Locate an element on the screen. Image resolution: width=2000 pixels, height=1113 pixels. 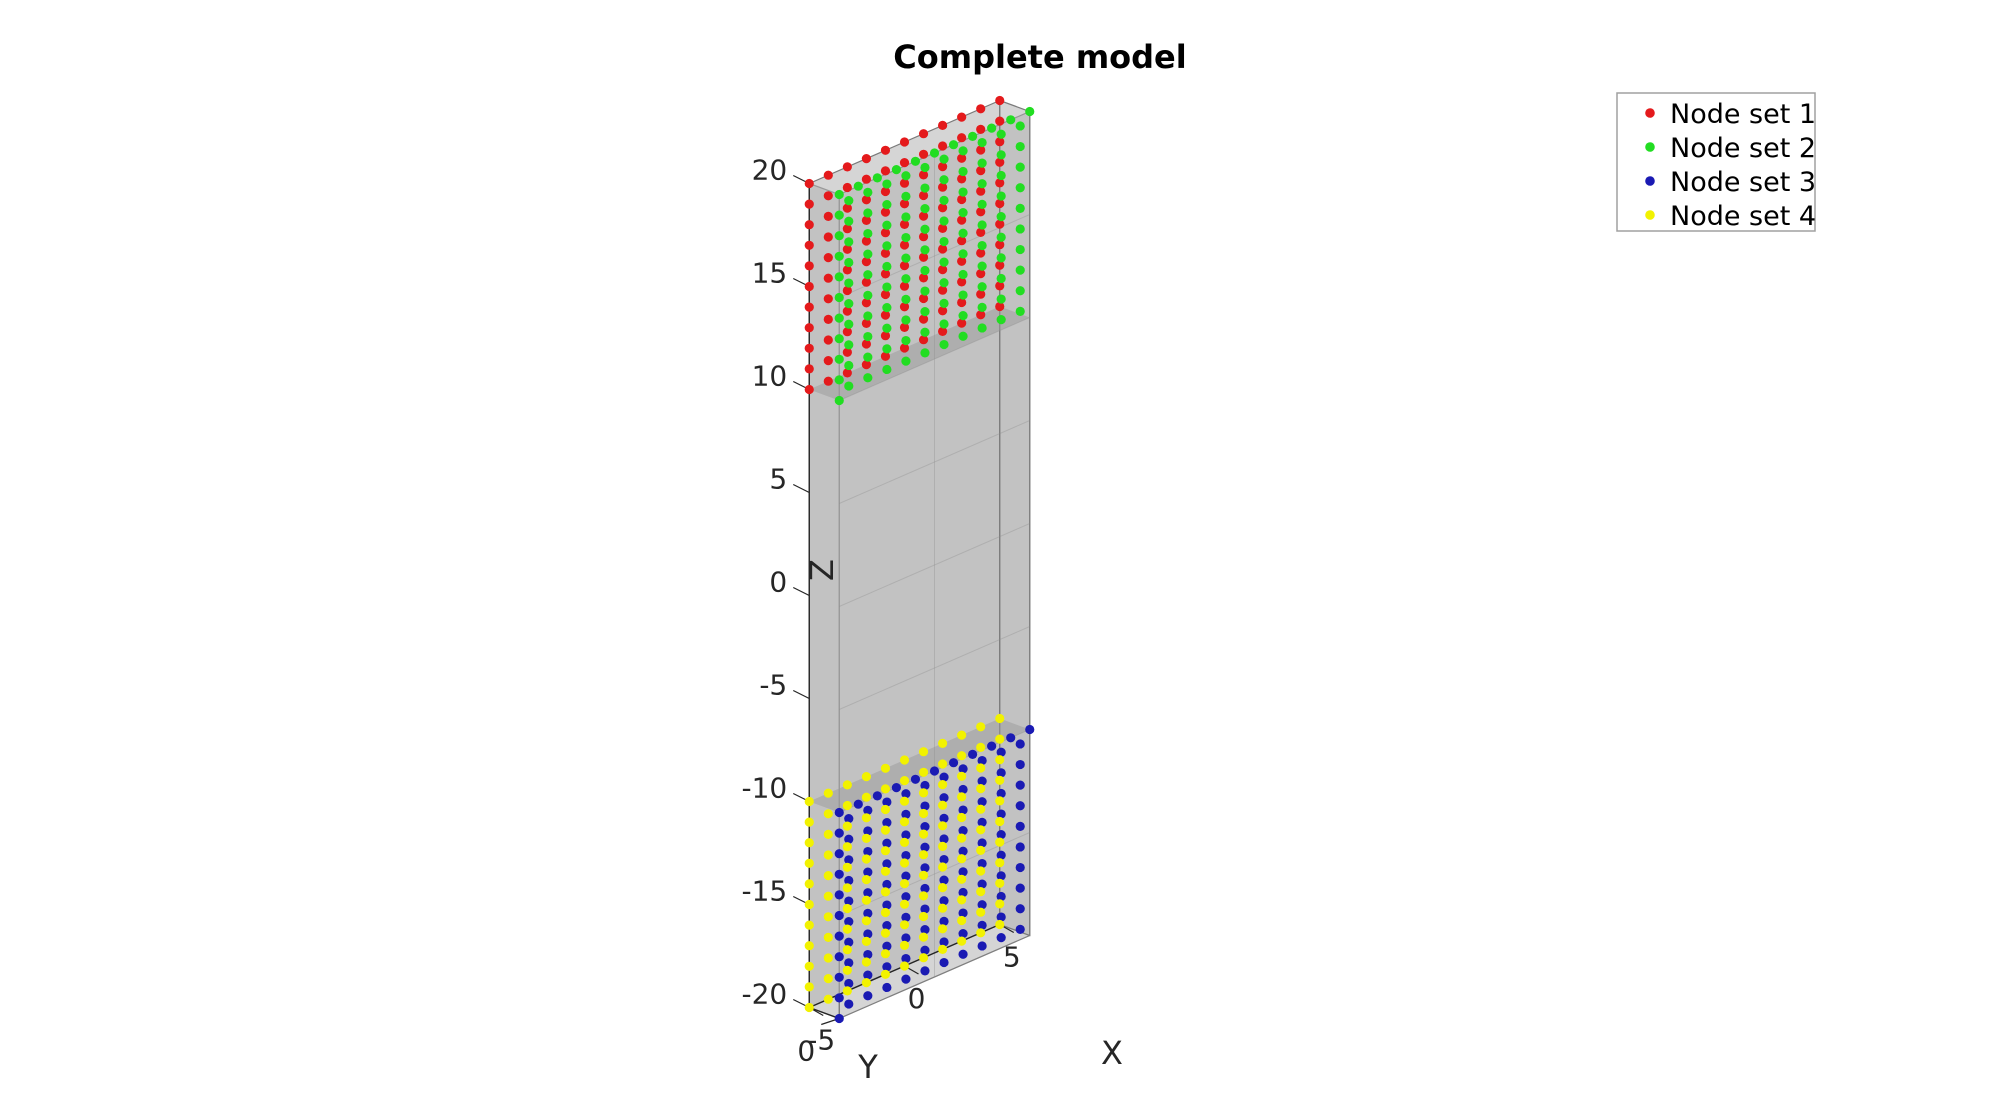
legend-entry-2: Node set 2 is located at coordinates (1743, 148).